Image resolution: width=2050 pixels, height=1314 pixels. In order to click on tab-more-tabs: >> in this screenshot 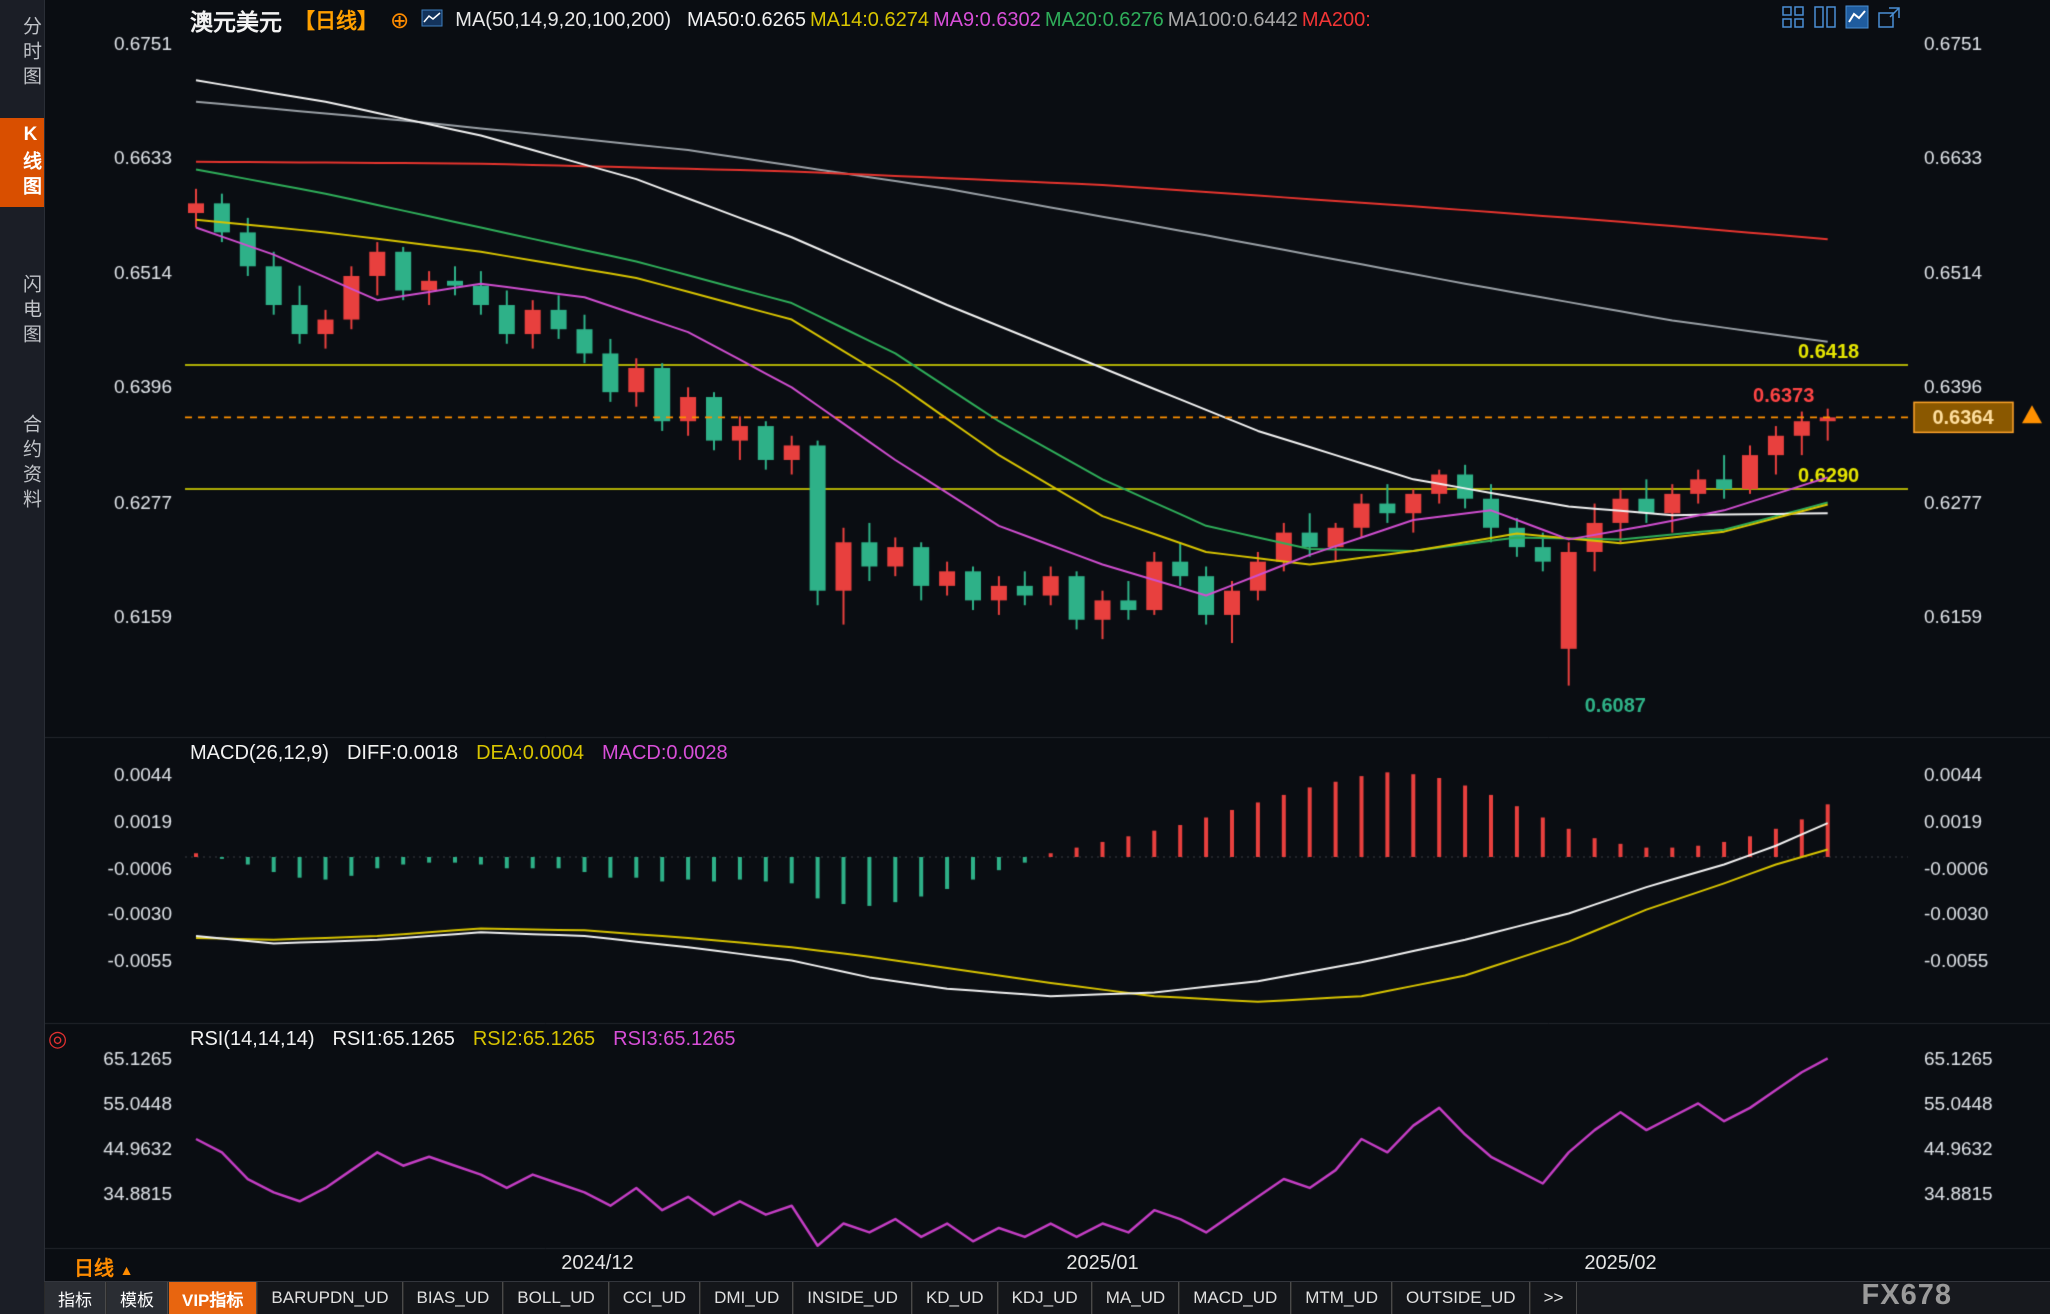, I will do `click(1553, 1298)`.